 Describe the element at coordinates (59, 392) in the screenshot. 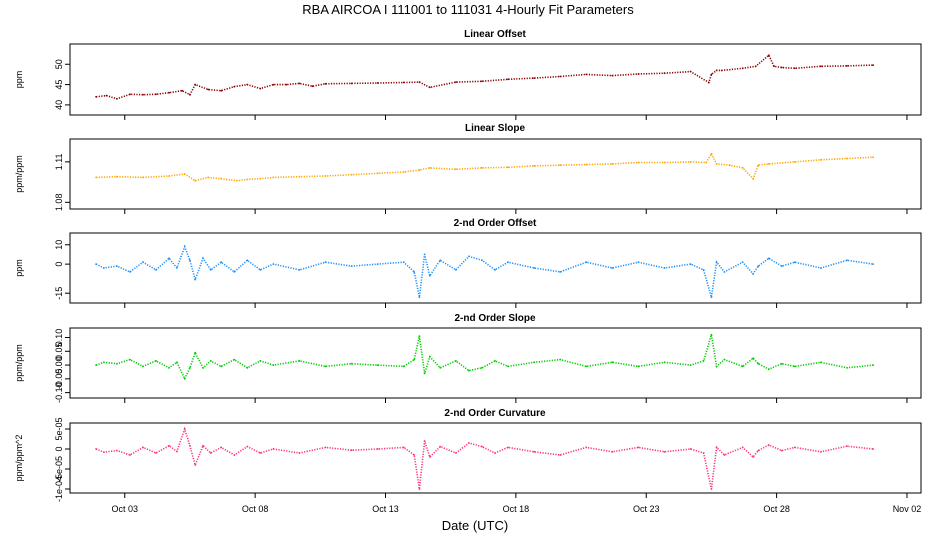

I see `y-tick-label: -0.10` at that location.